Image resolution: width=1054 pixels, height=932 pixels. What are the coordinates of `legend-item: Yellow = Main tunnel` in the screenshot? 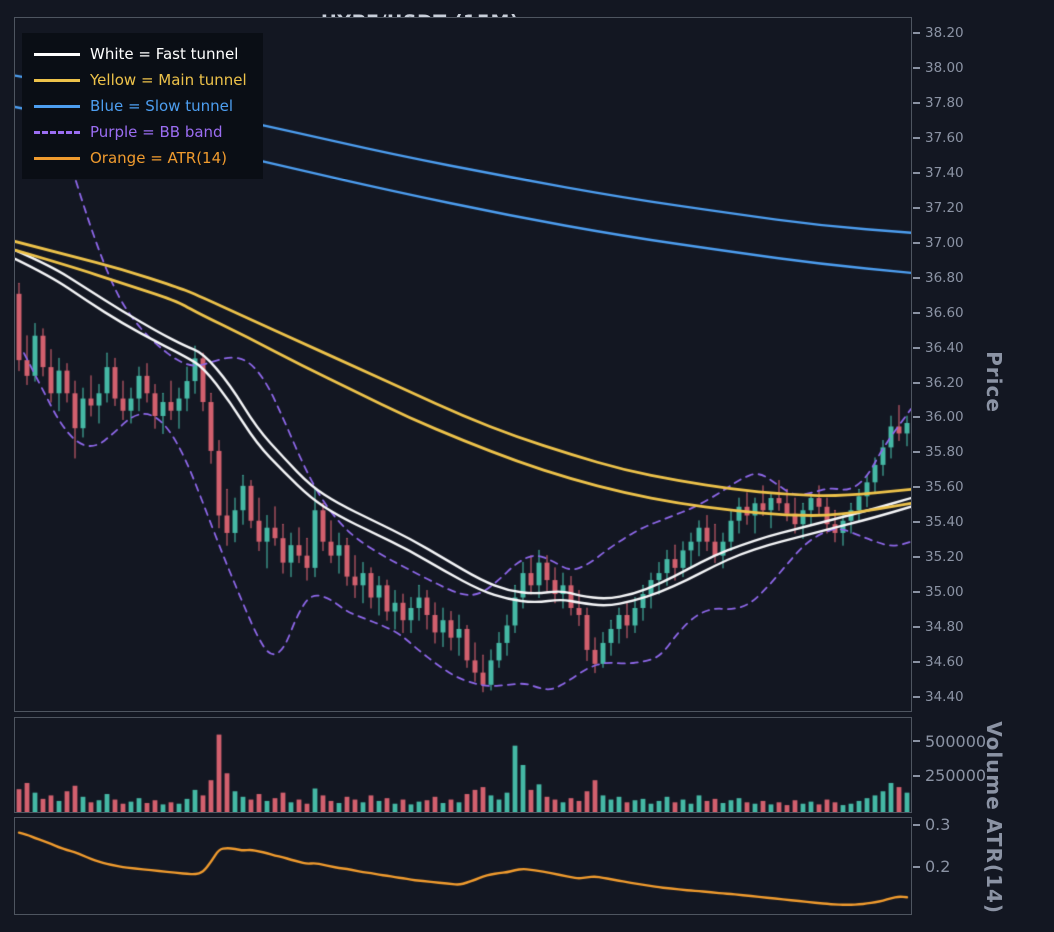 It's located at (140, 80).